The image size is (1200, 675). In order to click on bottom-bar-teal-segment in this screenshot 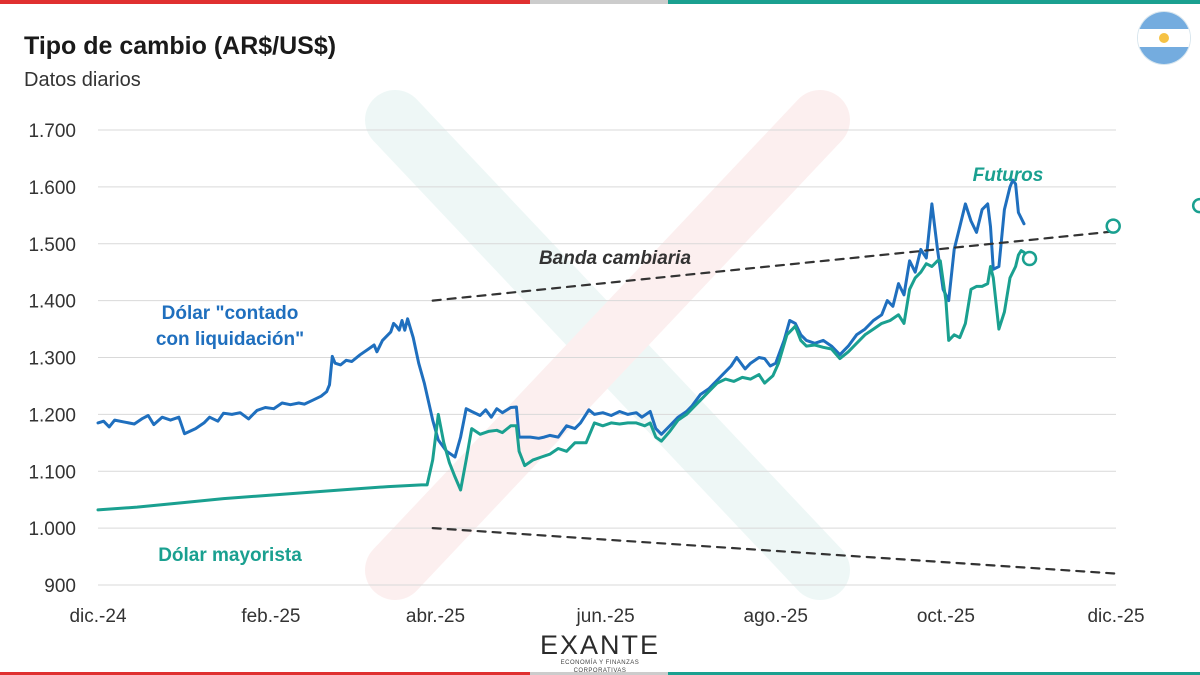, I will do `click(934, 673)`.